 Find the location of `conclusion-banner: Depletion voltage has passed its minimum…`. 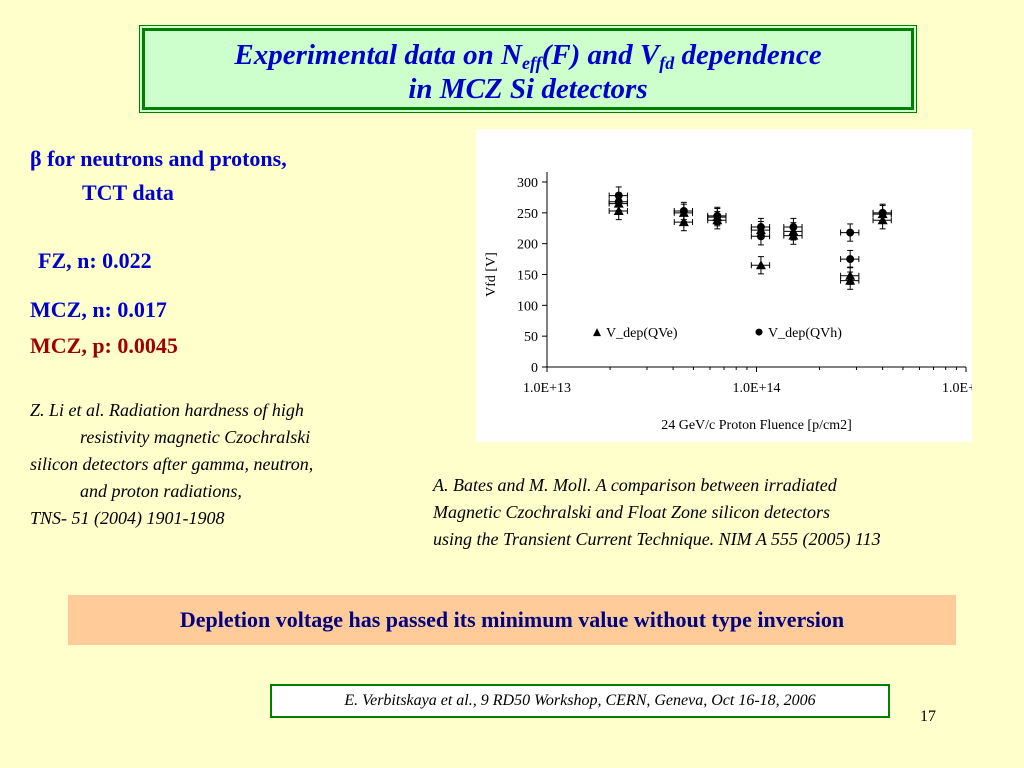

conclusion-banner: Depletion voltage has passed its minimum… is located at coordinates (512, 620).